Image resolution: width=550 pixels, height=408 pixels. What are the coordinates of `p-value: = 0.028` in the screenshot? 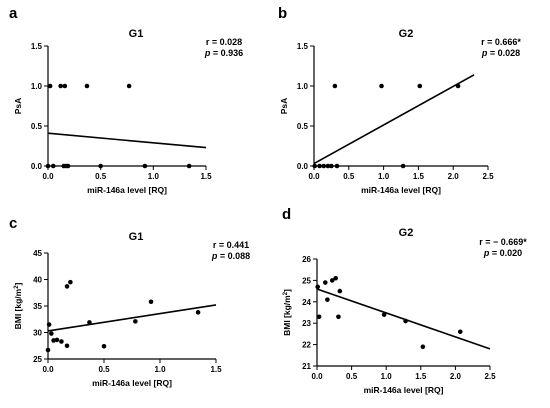 It's located at (503, 53).